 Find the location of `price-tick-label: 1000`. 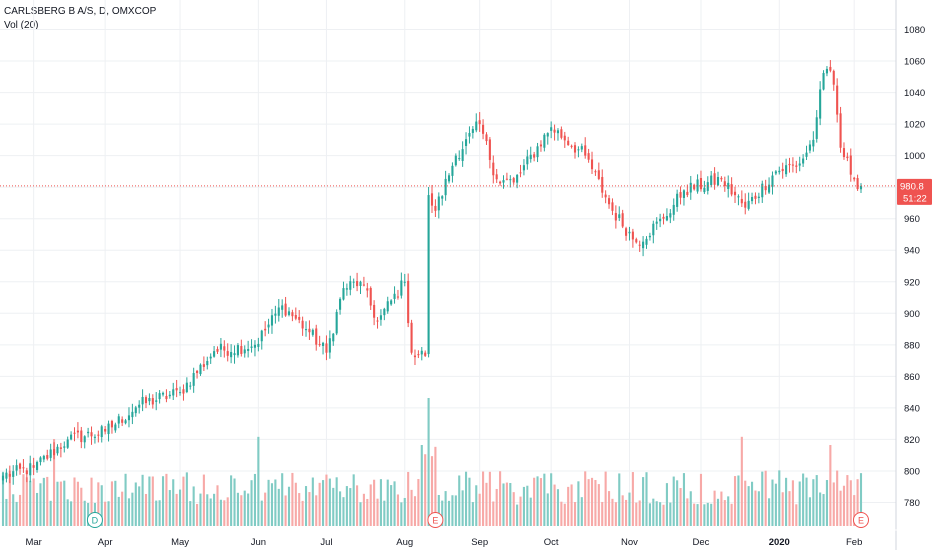

price-tick-label: 1000 is located at coordinates (914, 156).